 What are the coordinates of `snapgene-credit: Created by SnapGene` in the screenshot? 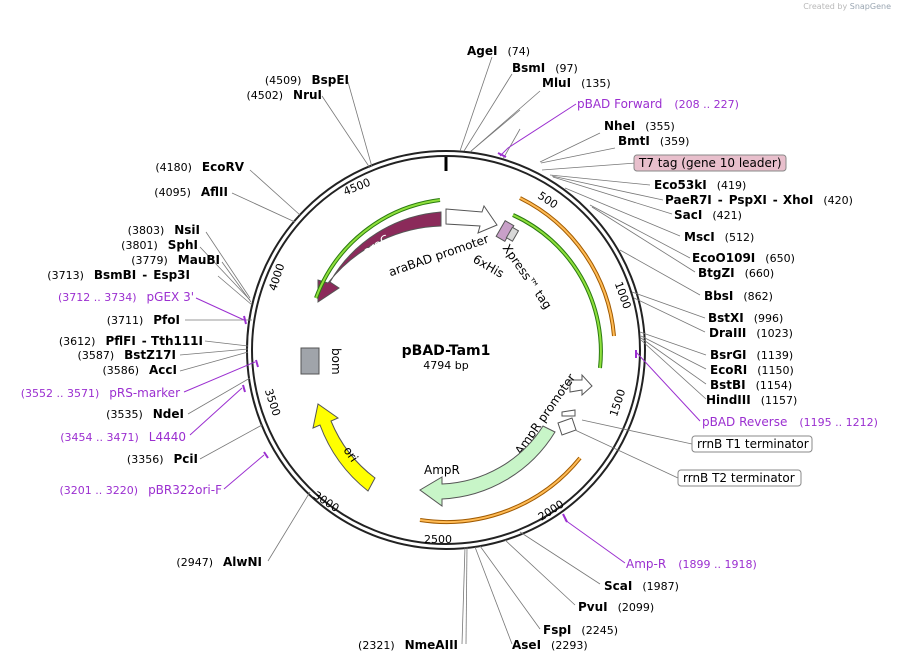 It's located at (847, 6).